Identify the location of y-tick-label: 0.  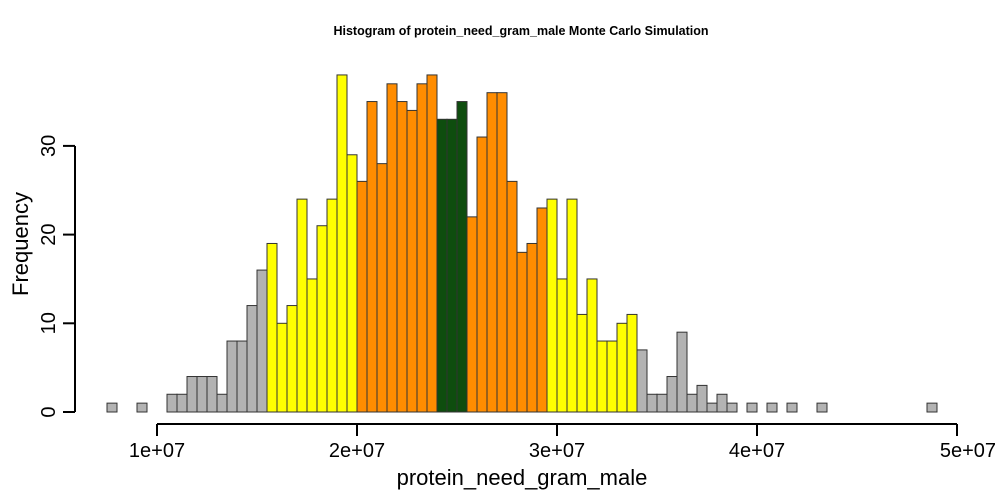
(49, 411).